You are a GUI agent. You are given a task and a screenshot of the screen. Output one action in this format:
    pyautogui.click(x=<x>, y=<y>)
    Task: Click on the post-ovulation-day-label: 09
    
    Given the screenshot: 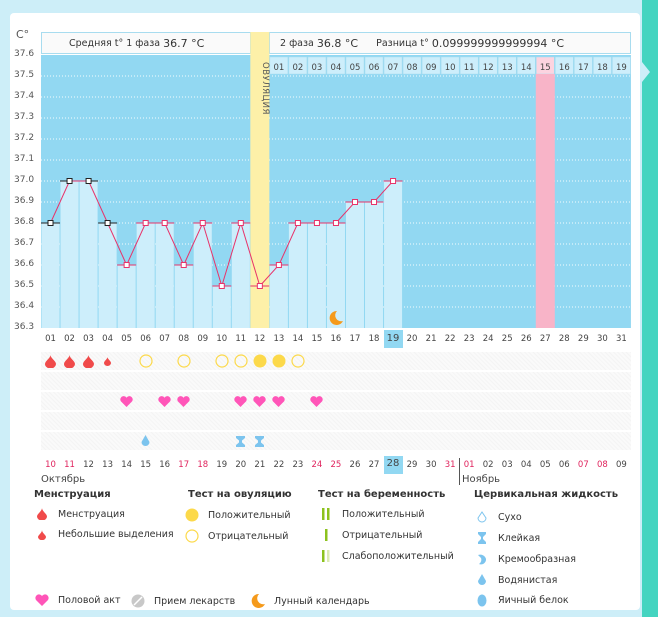 What is the action you would take?
    pyautogui.click(x=431, y=68)
    